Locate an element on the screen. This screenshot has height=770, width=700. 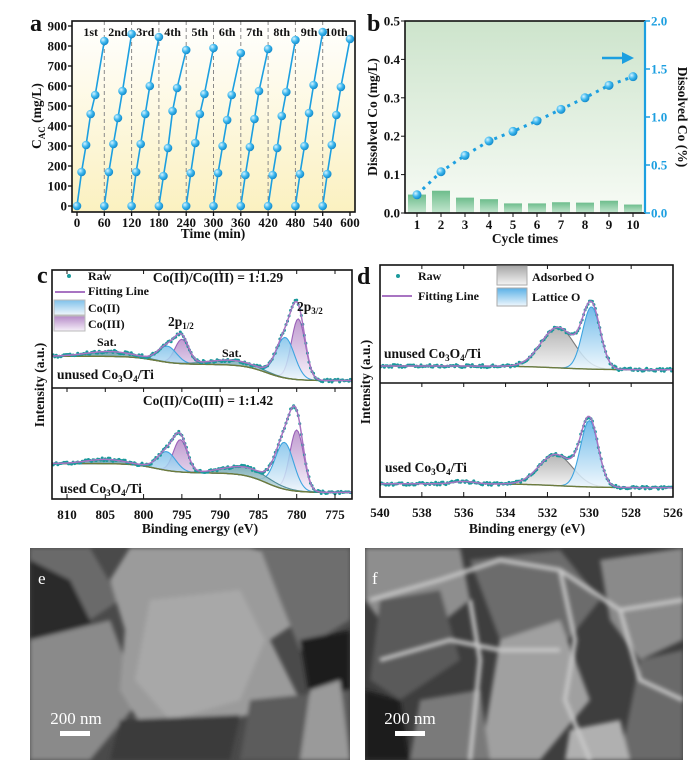
sample-label-unused-c: unused Co3O4/Ti is located at coordinates (105, 375).